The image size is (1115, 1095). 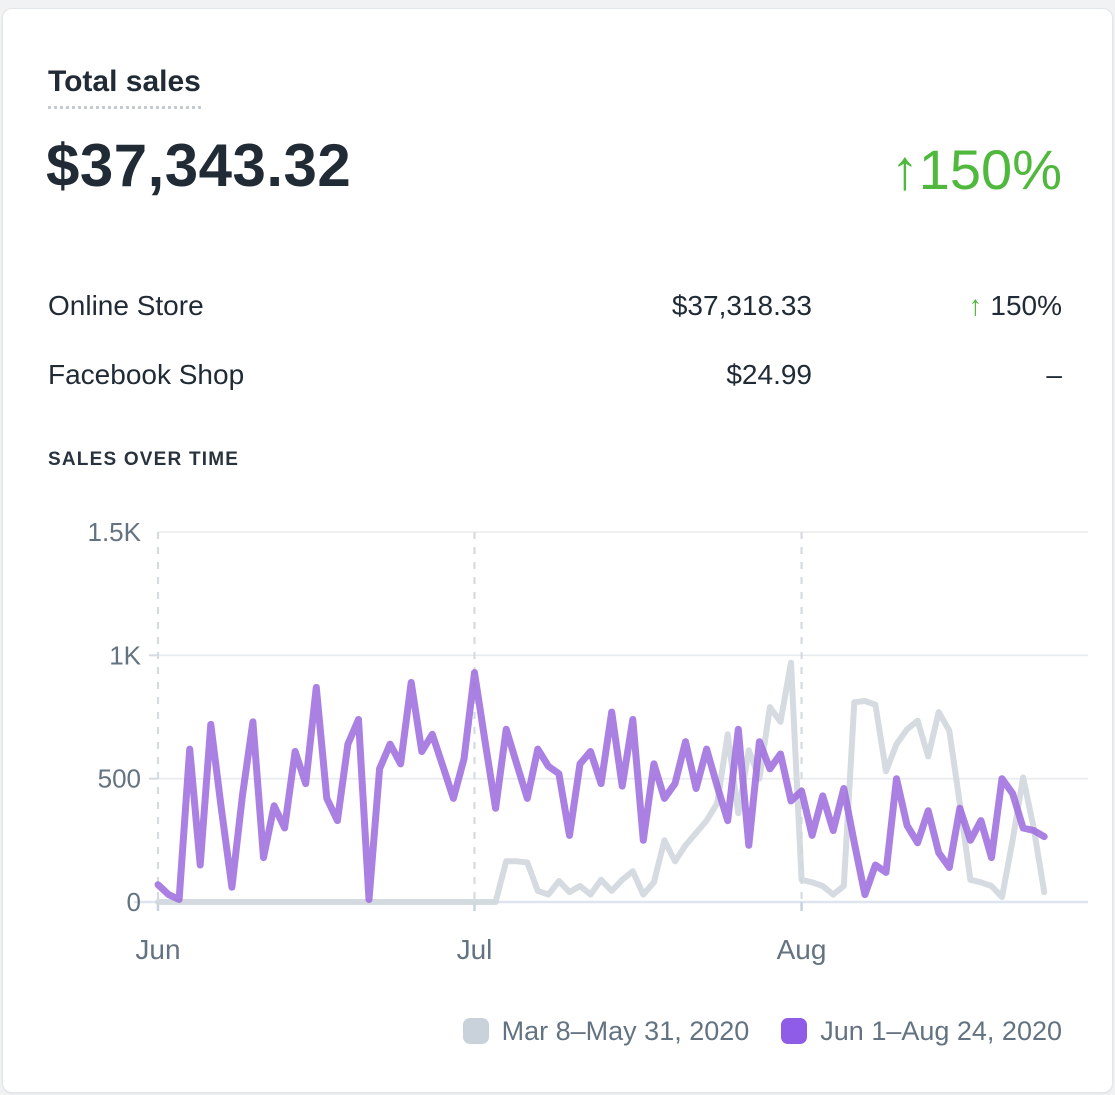 I want to click on card-title: Total sales, so click(x=124, y=87).